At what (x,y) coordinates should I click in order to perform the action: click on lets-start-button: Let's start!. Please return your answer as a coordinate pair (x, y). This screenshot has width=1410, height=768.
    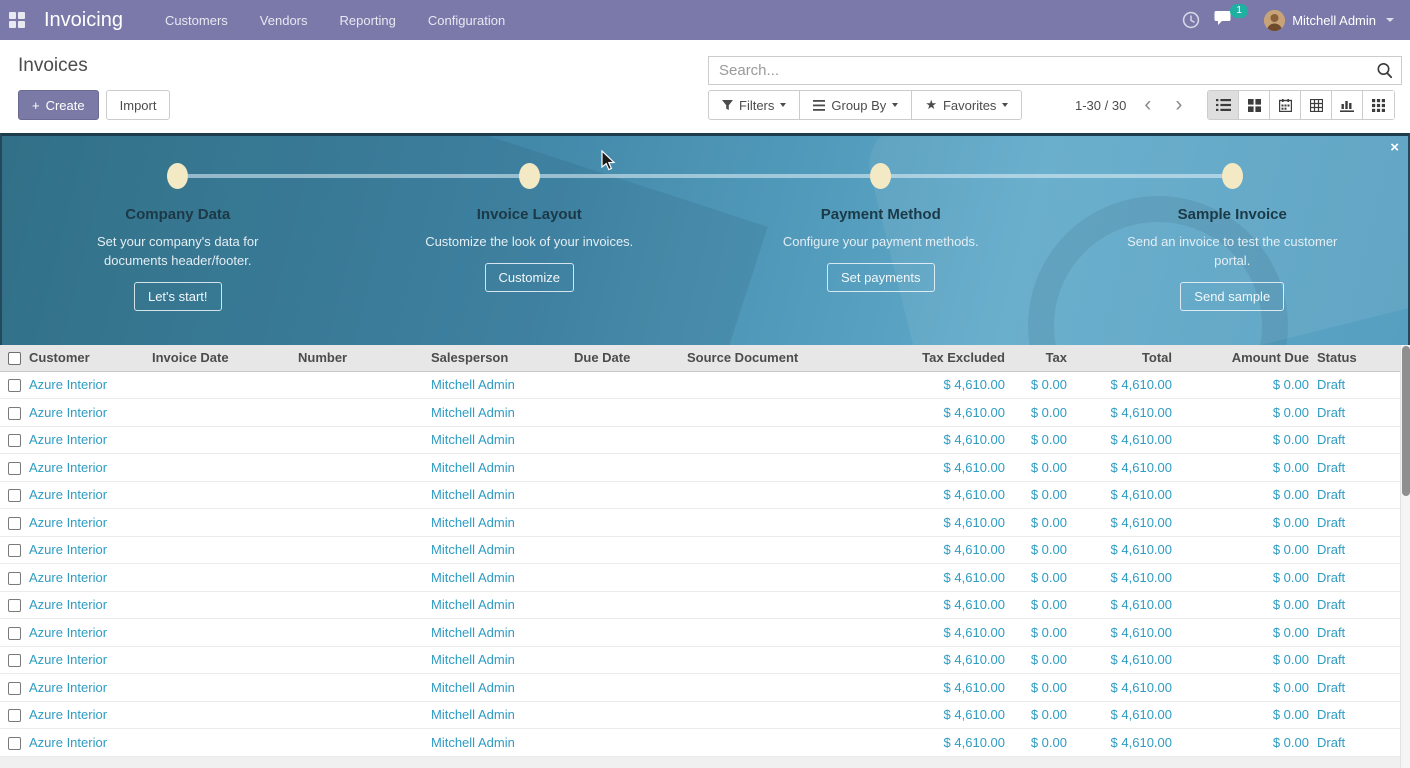
    Looking at the image, I should click on (177, 296).